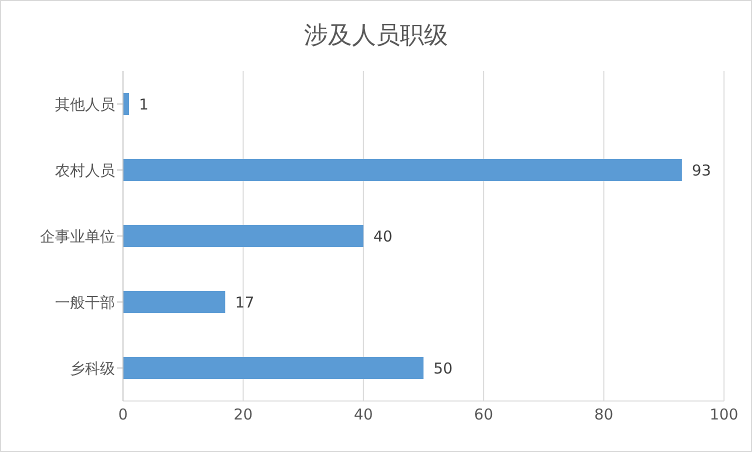 This screenshot has width=752, height=452. I want to click on y-tick-label: 乡科级, so click(92, 368).